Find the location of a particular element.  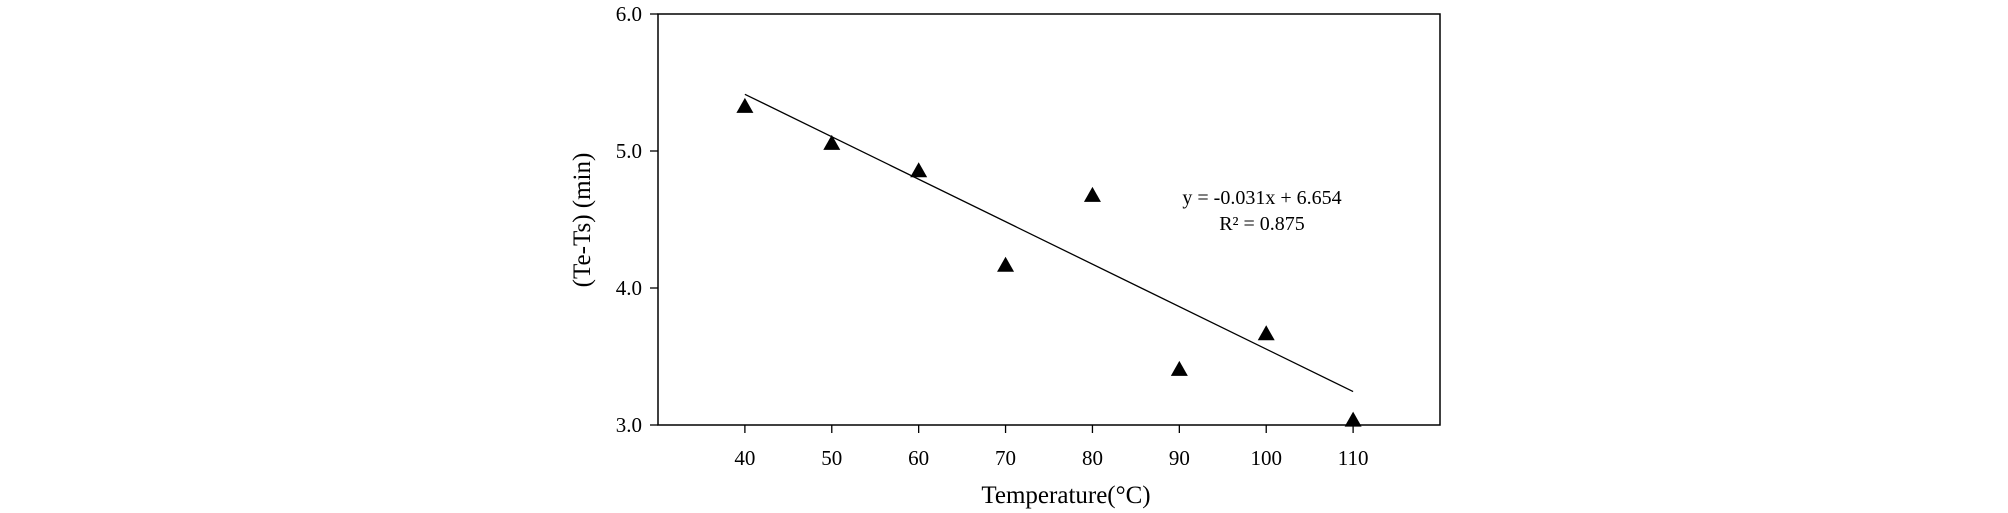

trendline-equation: y = -0.031x + 6.654 is located at coordinates (1261, 198).